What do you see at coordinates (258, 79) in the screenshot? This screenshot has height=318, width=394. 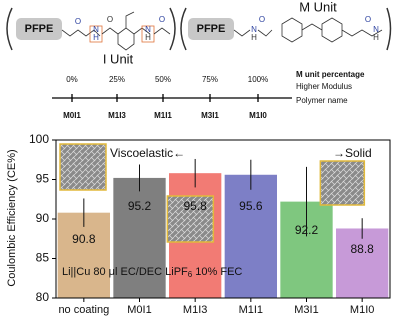 I see `timeline-percent: 100%` at bounding box center [258, 79].